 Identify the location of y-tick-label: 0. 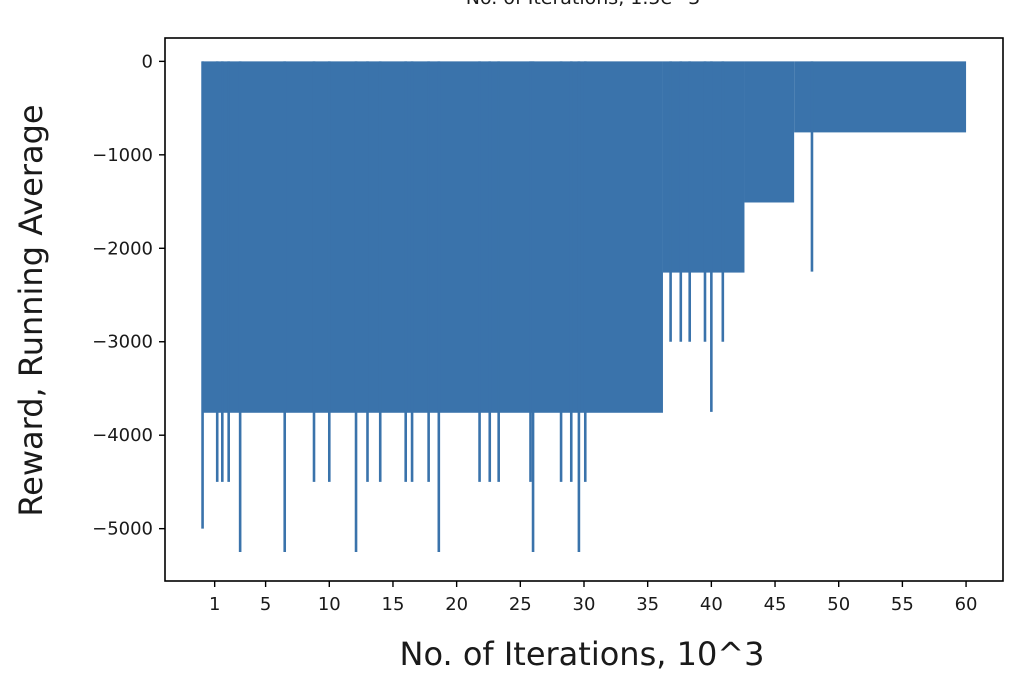
(147, 61).